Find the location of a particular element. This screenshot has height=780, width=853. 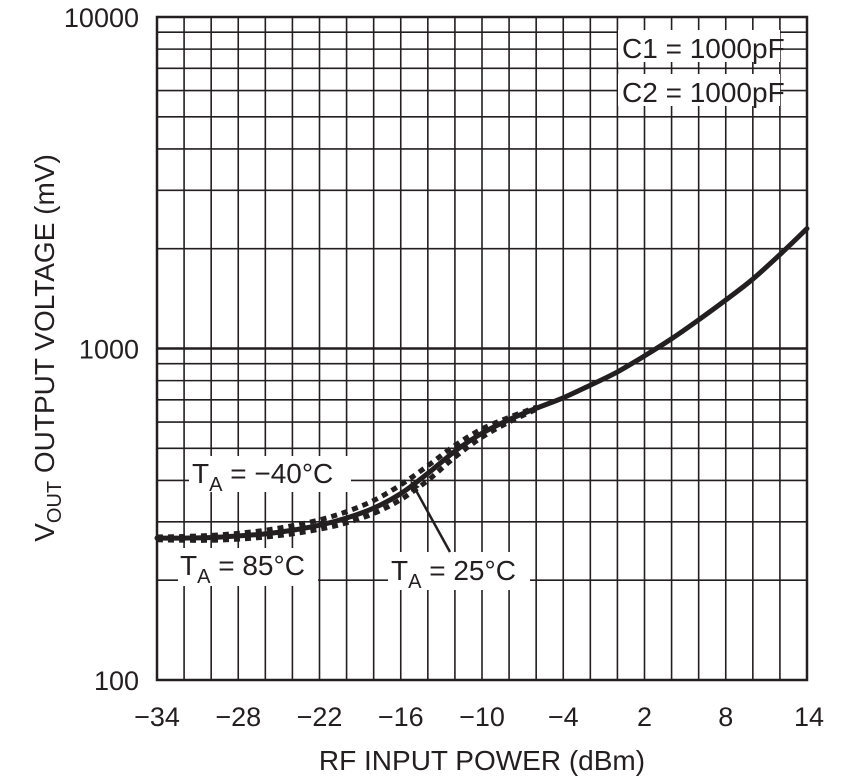

x-tick-labels: −34 −28 −22 −16 −10 −4 2 8 14 is located at coordinates (479, 717).